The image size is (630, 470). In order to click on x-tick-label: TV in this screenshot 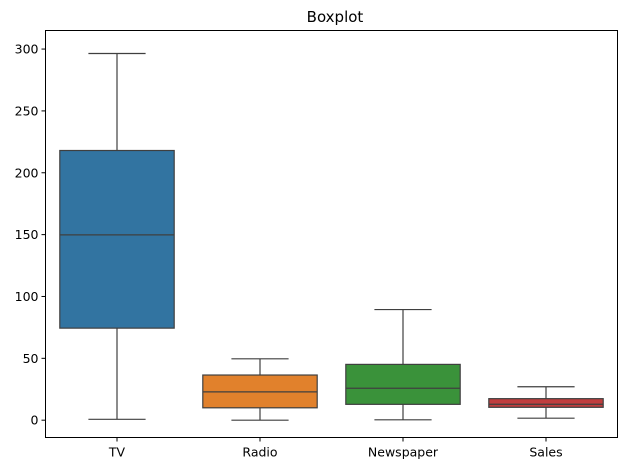, I will do `click(117, 452)`.